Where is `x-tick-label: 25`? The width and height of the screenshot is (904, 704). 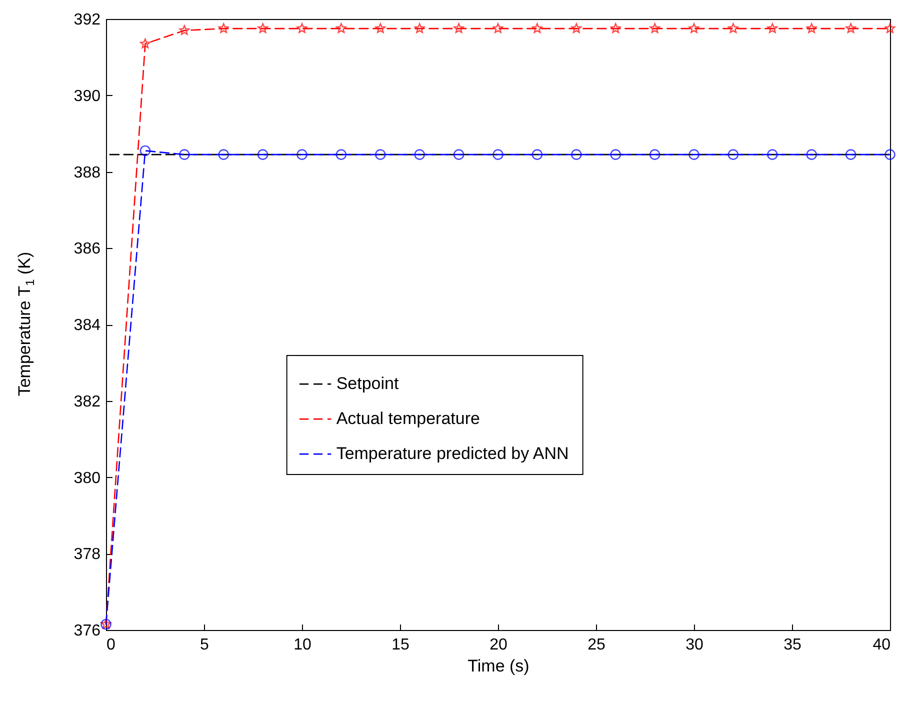 x-tick-label: 25 is located at coordinates (597, 645).